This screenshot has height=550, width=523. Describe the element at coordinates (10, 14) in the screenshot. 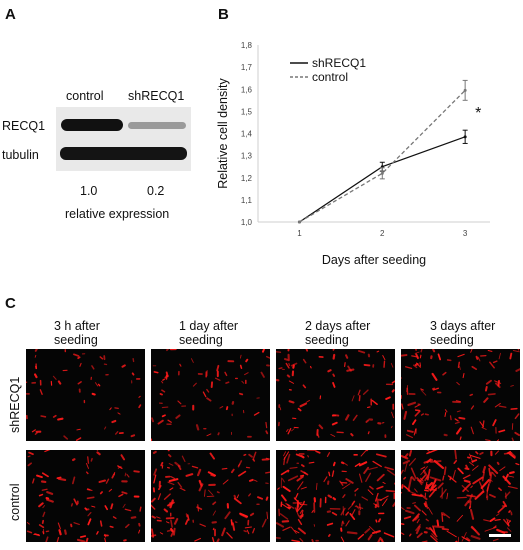

I see `panel-a-letter: A` at that location.